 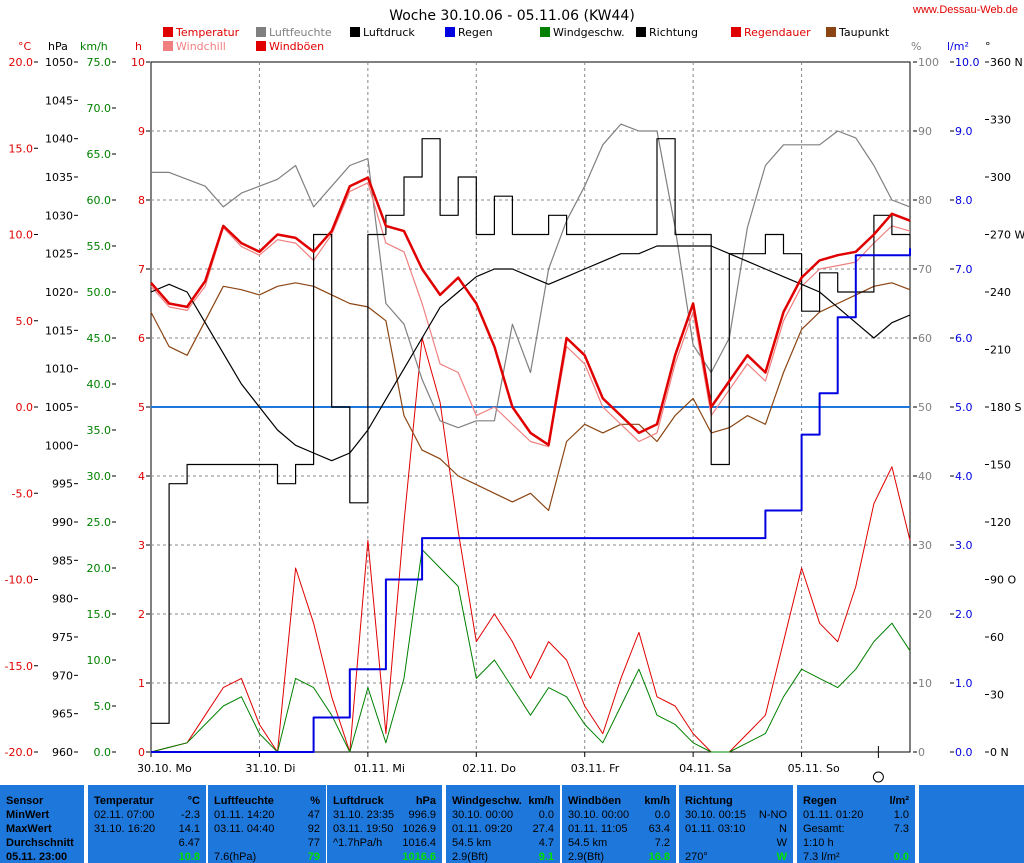 I want to click on direction-tick-label: 30, so click(x=997, y=695).